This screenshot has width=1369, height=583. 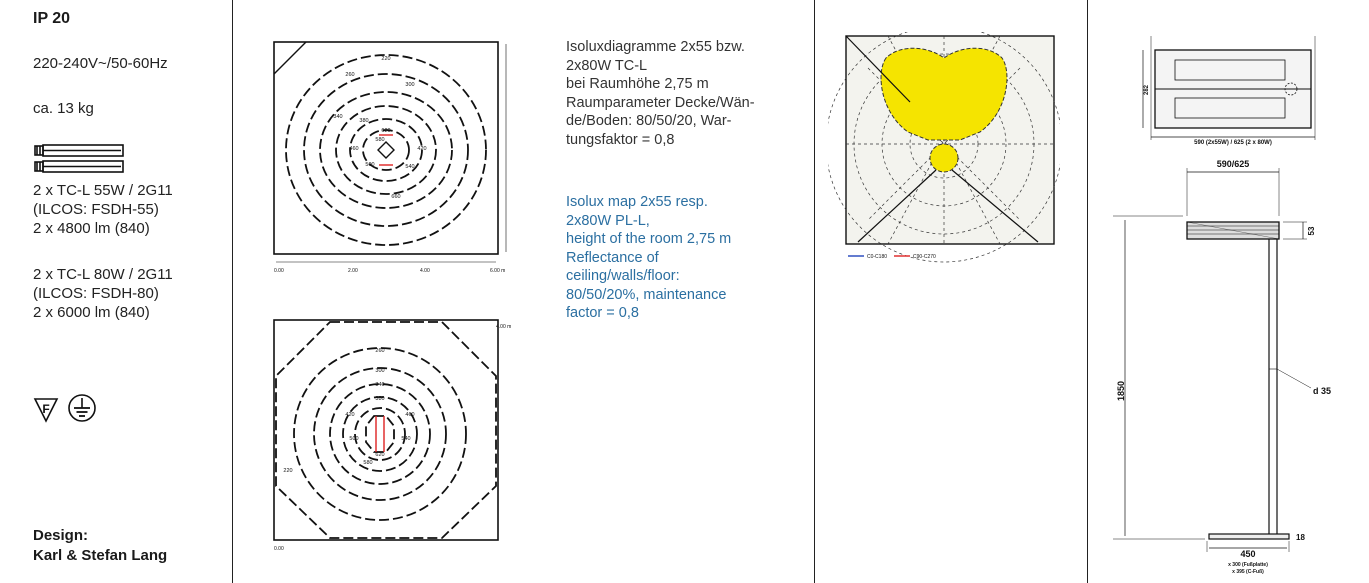 I want to click on head-height: 53, so click(x=1311, y=230).